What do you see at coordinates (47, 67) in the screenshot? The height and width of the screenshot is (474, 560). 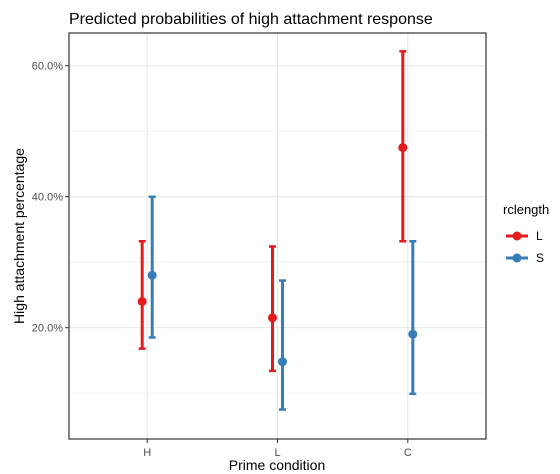 I see `y-tick-label: 60.0%` at bounding box center [47, 67].